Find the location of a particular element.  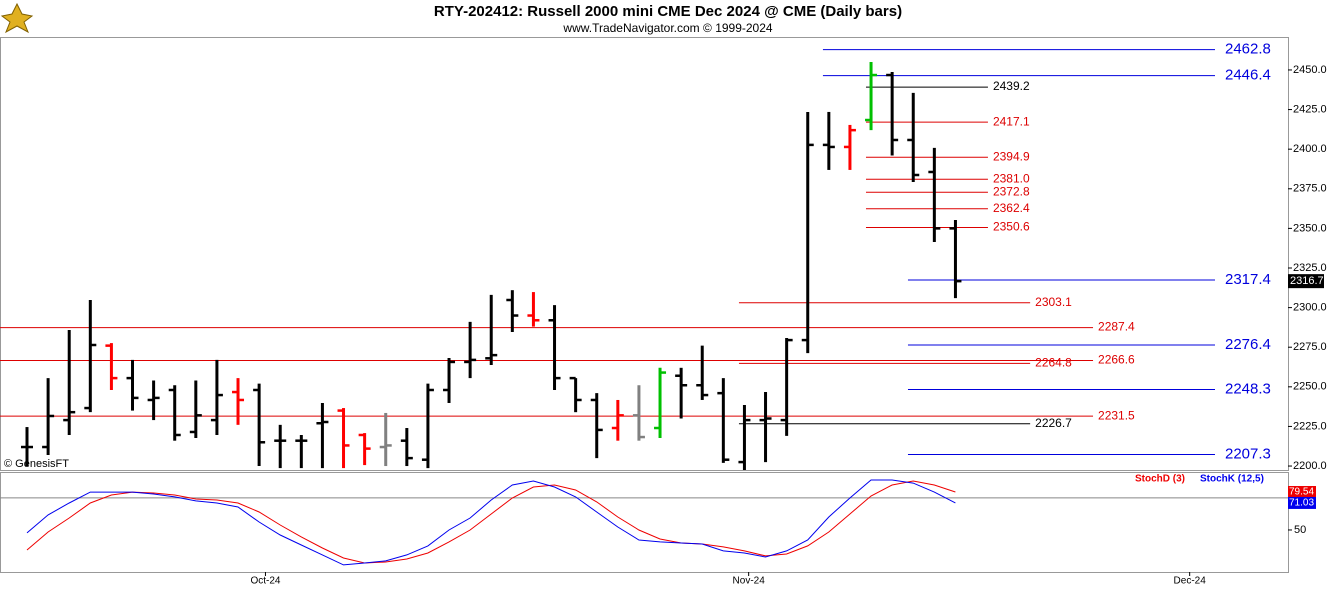

copyright: © GenesisFT is located at coordinates (36, 464).